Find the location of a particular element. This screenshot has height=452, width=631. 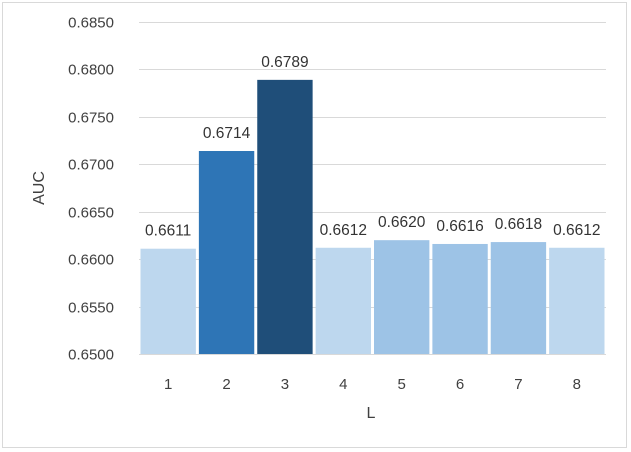

x-tick-label: 4 is located at coordinates (343, 384).